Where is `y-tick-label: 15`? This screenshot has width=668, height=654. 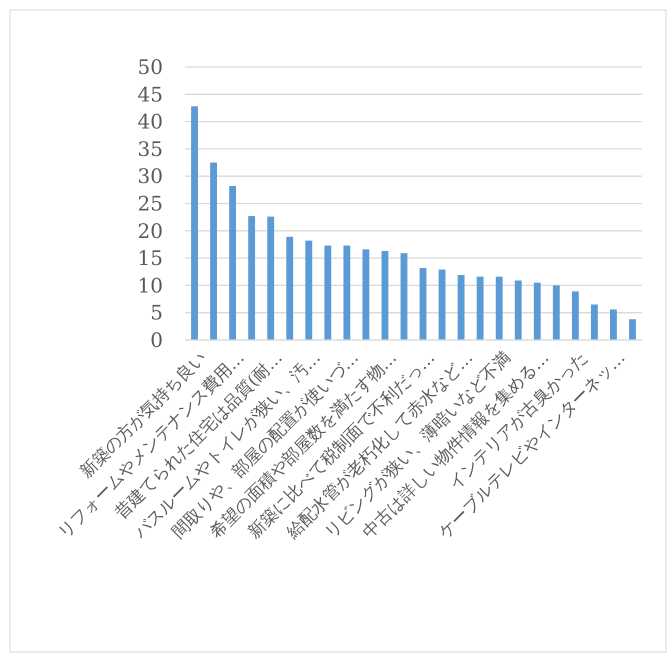
y-tick-label: 15 is located at coordinates (150, 258).